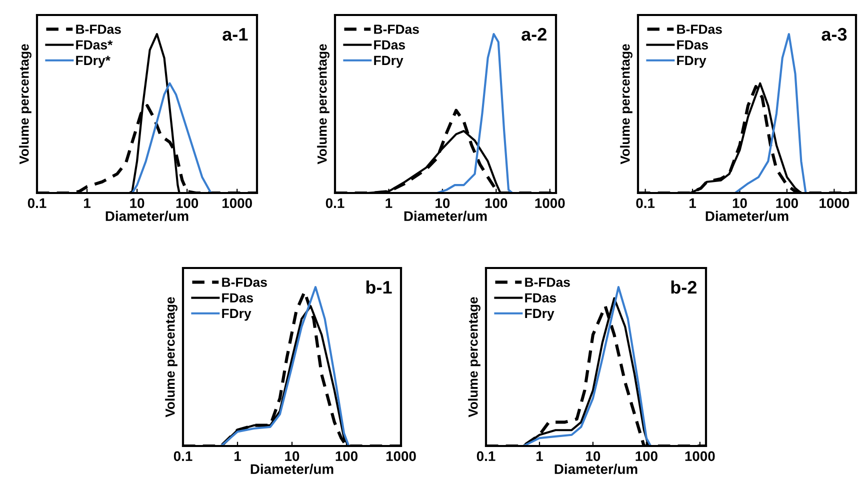 The height and width of the screenshot is (479, 859). What do you see at coordinates (235, 34) in the screenshot?
I see `annotation: a-1` at bounding box center [235, 34].